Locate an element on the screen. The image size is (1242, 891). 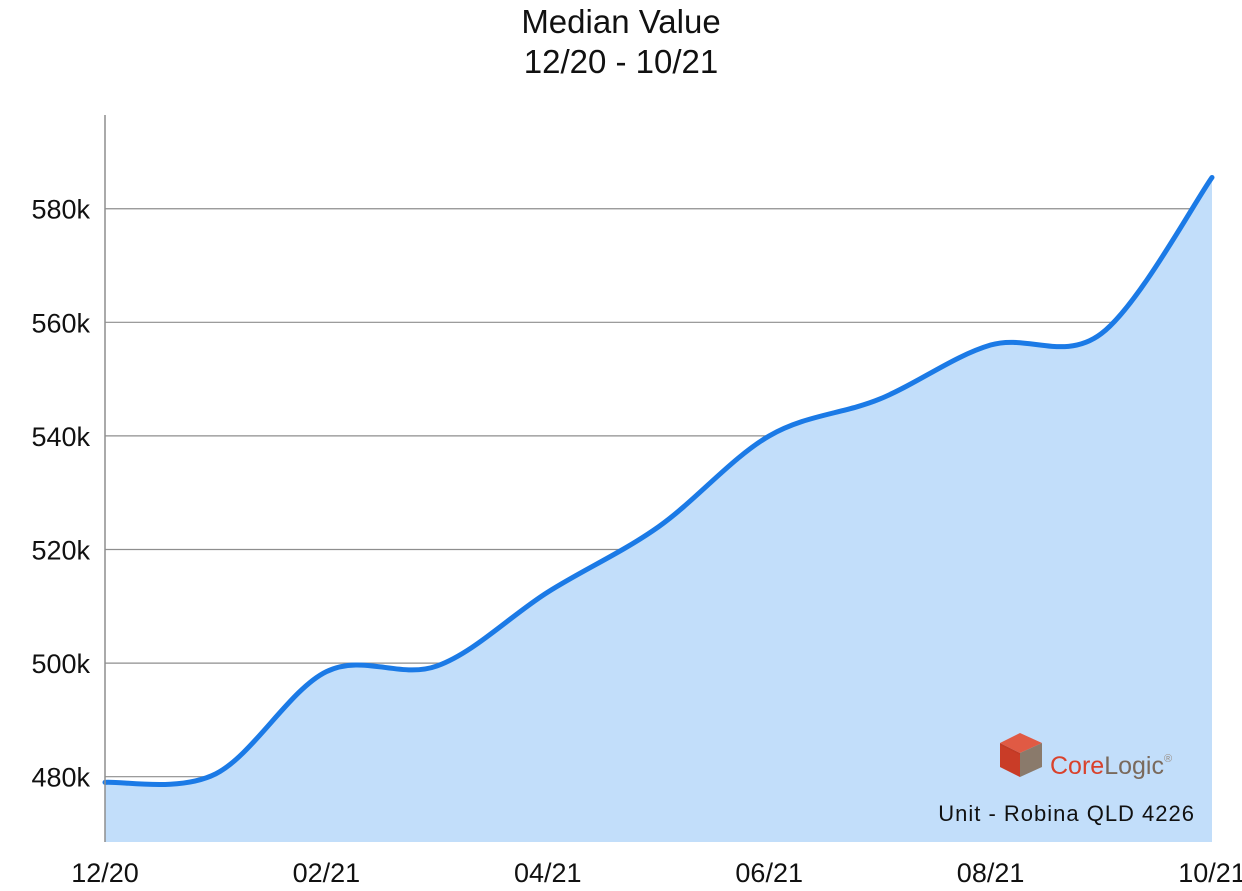
logo-logic-text: Logic is located at coordinates (1134, 766).